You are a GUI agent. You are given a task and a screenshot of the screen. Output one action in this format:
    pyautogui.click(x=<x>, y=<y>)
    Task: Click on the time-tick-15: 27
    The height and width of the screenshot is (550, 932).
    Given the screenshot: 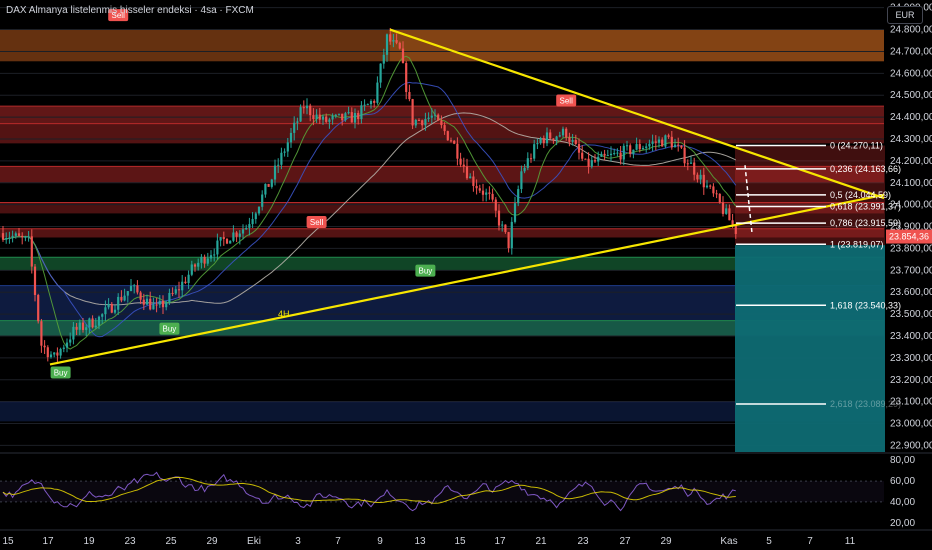 What is the action you would take?
    pyautogui.click(x=625, y=541)
    